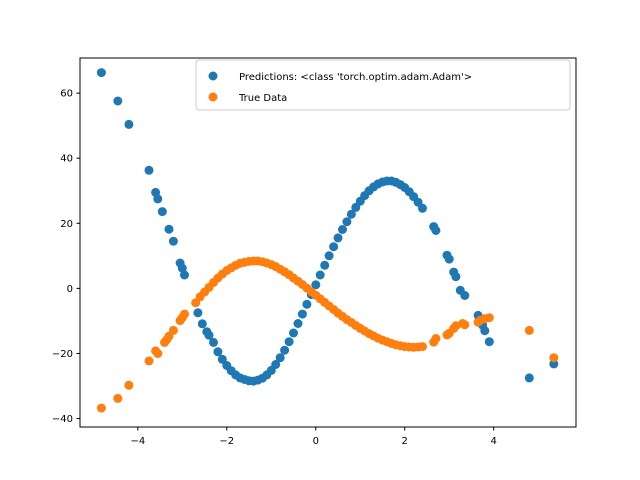 The height and width of the screenshot is (480, 640). What do you see at coordinates (66, 224) in the screenshot?
I see `y-tick-label: 20` at bounding box center [66, 224].